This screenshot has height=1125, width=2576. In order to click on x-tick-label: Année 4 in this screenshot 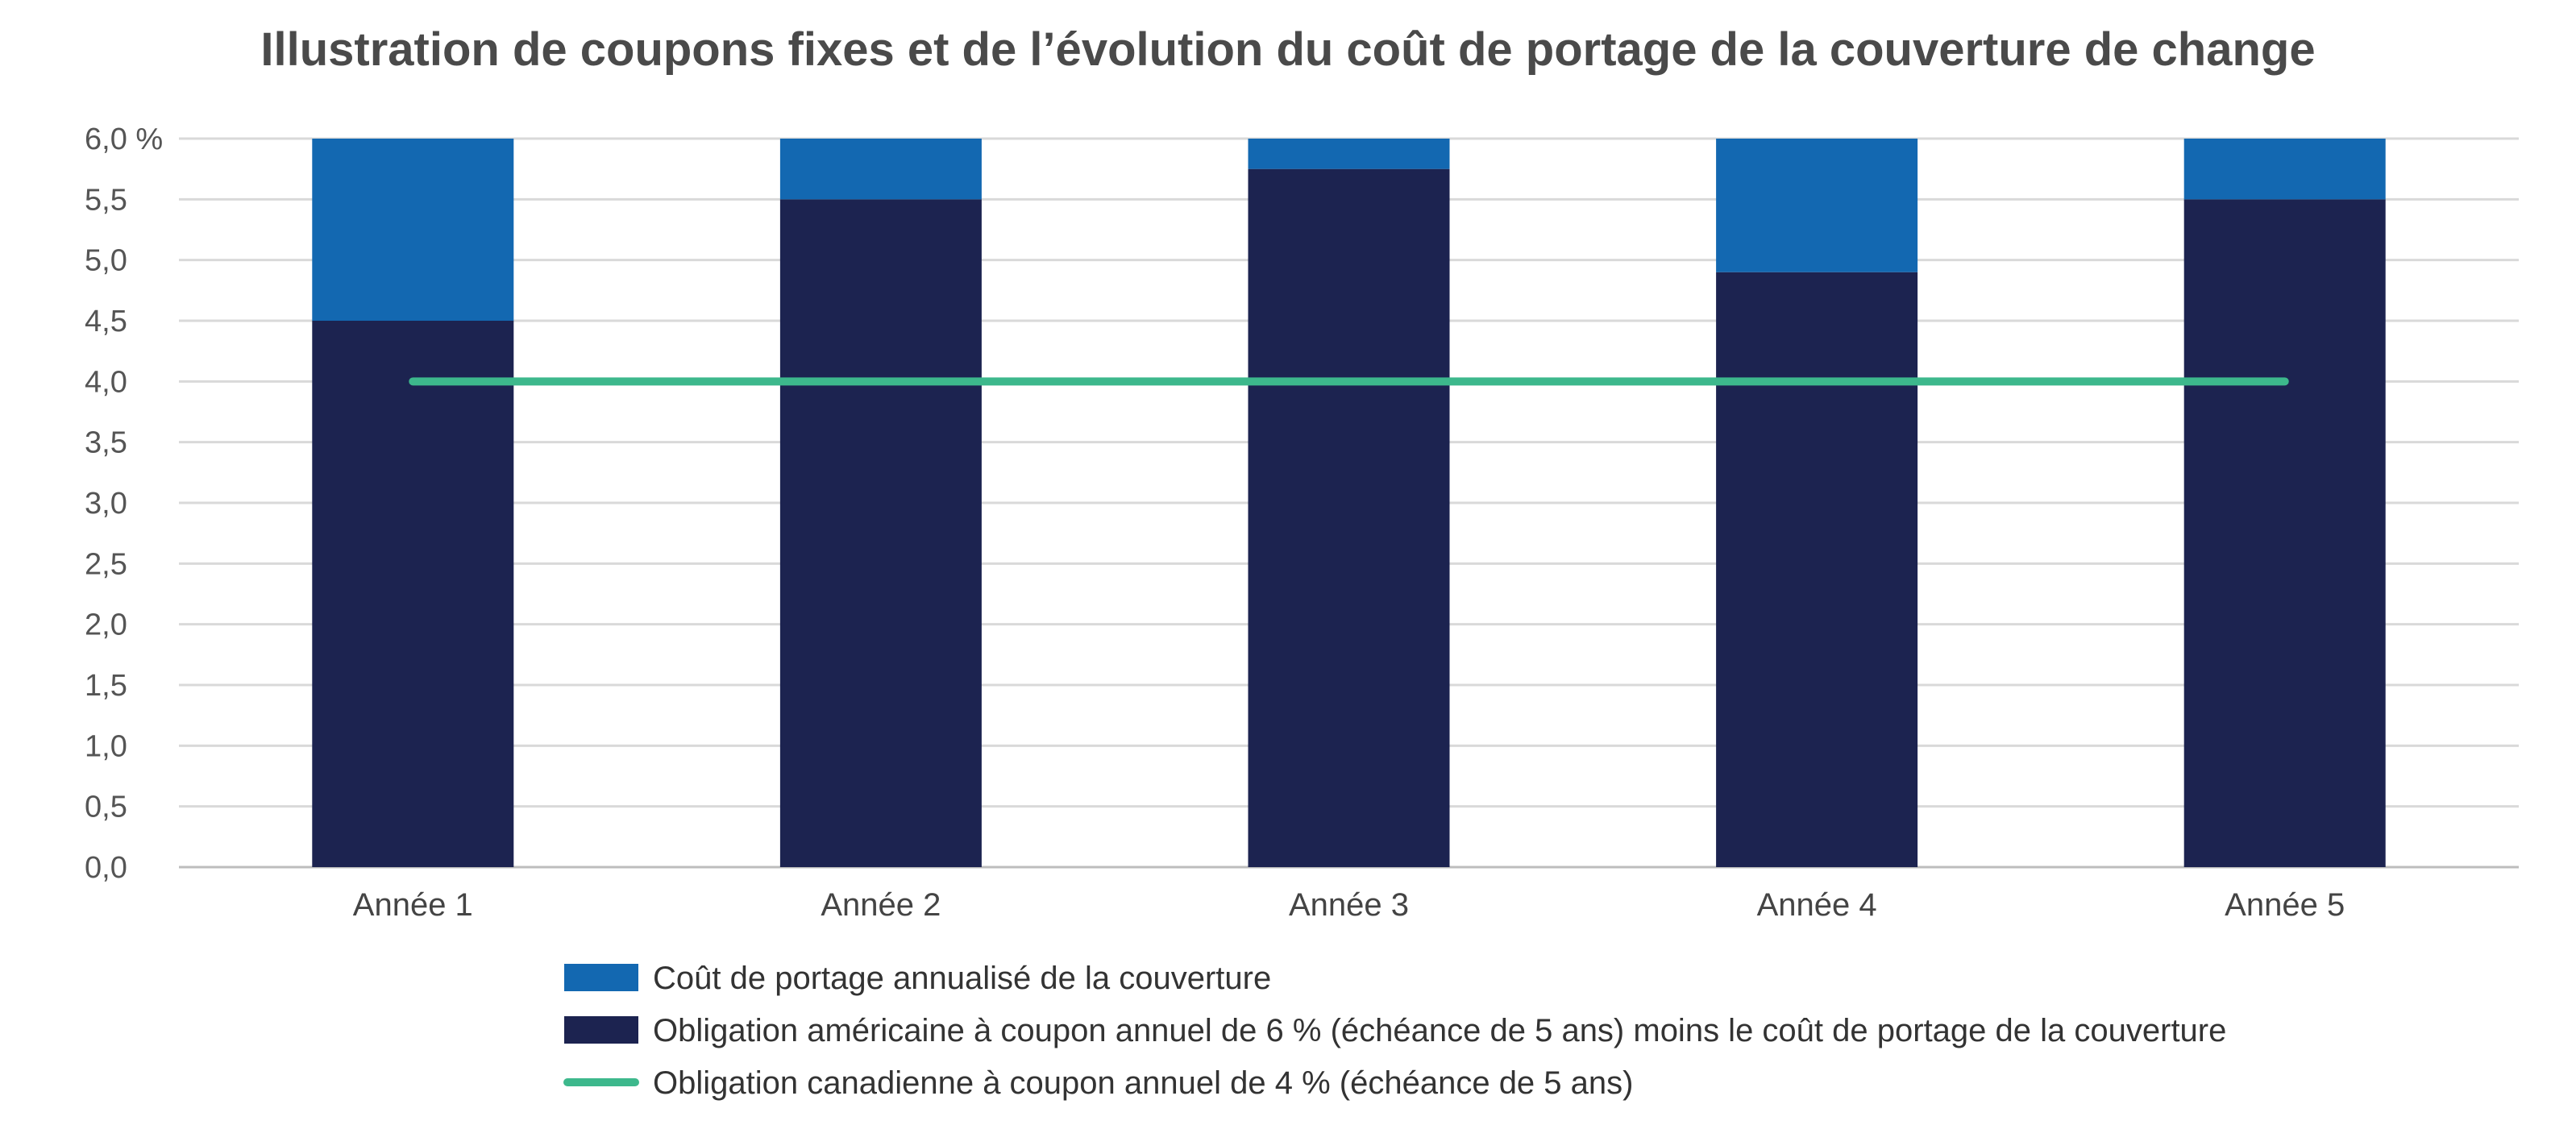, I will do `click(1817, 905)`.